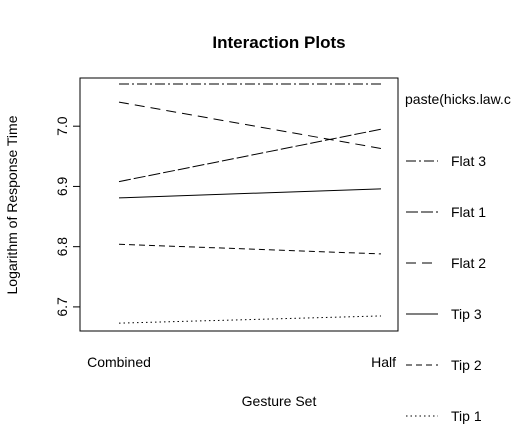 The height and width of the screenshot is (431, 519). I want to click on x-tick-label: Half, so click(383, 362).